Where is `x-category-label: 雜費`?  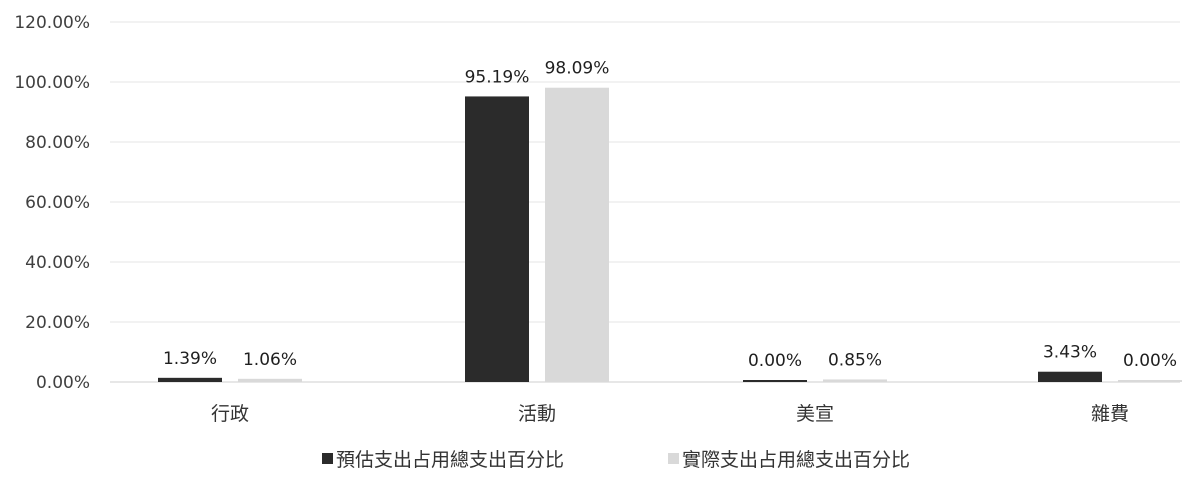 x-category-label: 雜費 is located at coordinates (1110, 414).